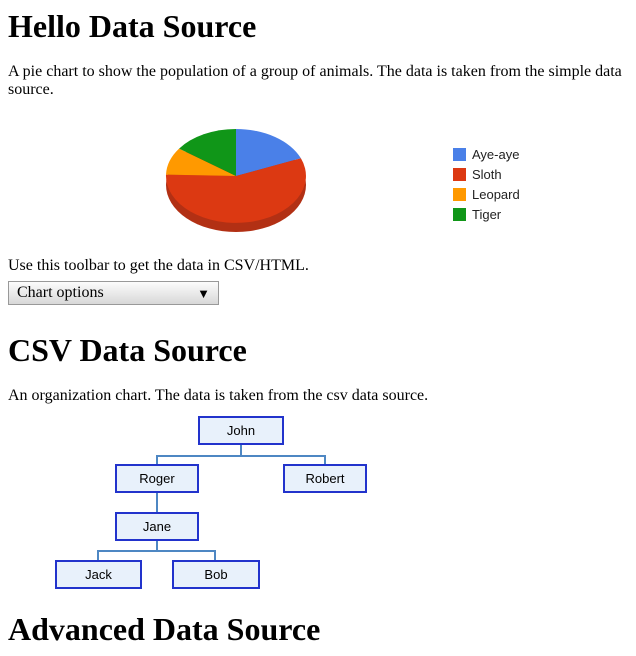  What do you see at coordinates (241, 430) in the screenshot?
I see `org-node-john: John` at bounding box center [241, 430].